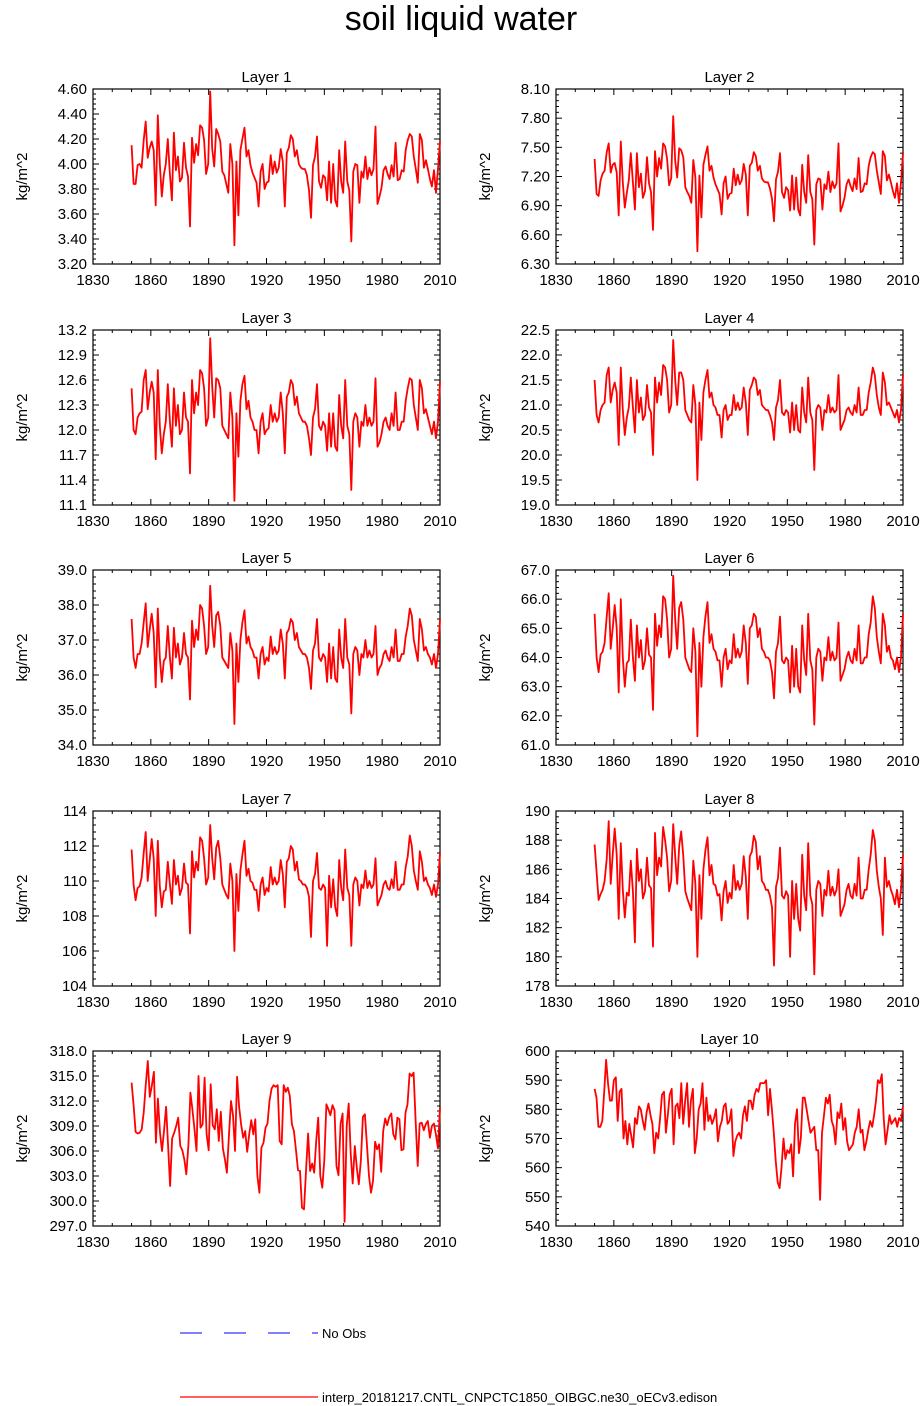 The height and width of the screenshot is (1406, 922). I want to click on y-tick-label: 182, so click(537, 928).